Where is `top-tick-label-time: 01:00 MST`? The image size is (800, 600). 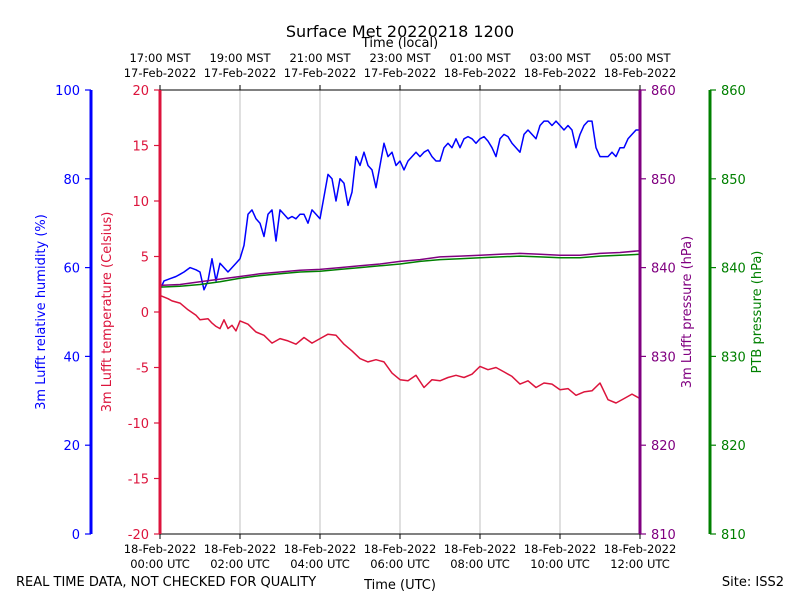
top-tick-label-time: 01:00 MST is located at coordinates (480, 58).